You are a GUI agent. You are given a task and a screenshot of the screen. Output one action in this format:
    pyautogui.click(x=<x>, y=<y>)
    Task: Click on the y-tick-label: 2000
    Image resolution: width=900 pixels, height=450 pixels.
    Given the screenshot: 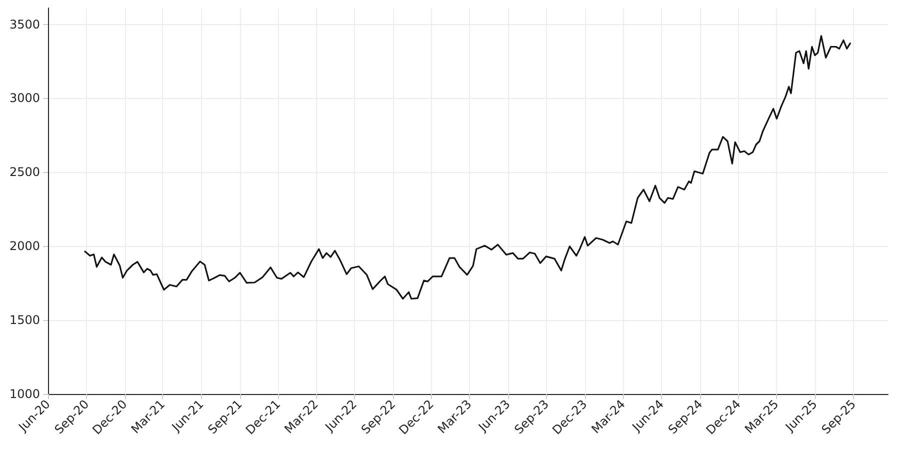 What is the action you would take?
    pyautogui.click(x=24, y=246)
    